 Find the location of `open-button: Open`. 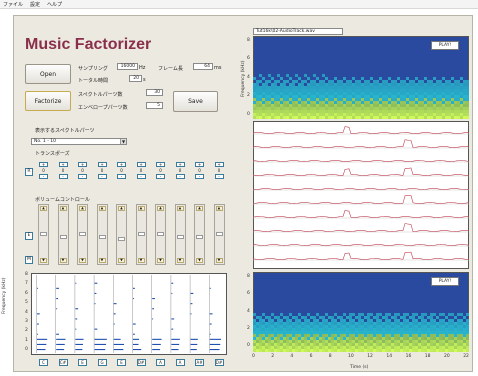

open-button: Open is located at coordinates (48, 74).